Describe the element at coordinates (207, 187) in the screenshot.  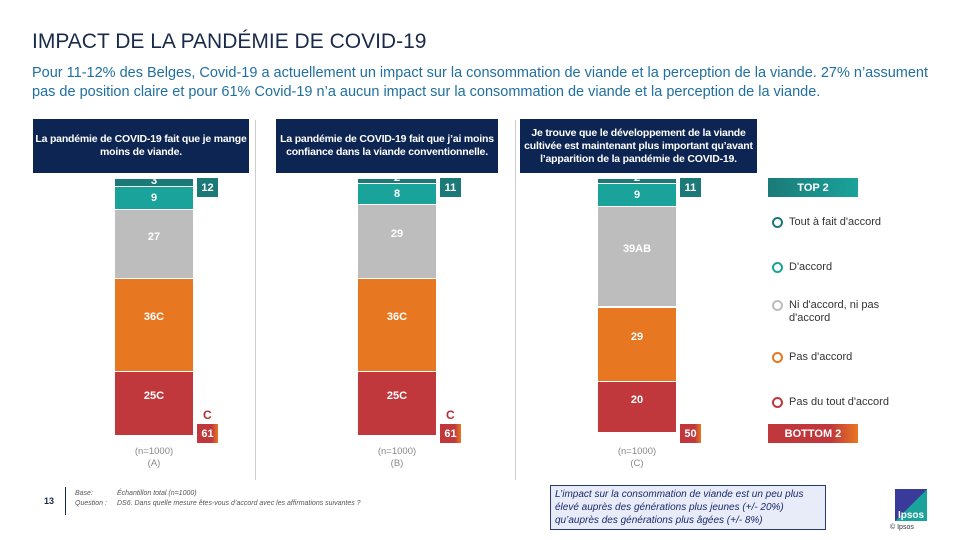
I see `top2-value: 12` at that location.